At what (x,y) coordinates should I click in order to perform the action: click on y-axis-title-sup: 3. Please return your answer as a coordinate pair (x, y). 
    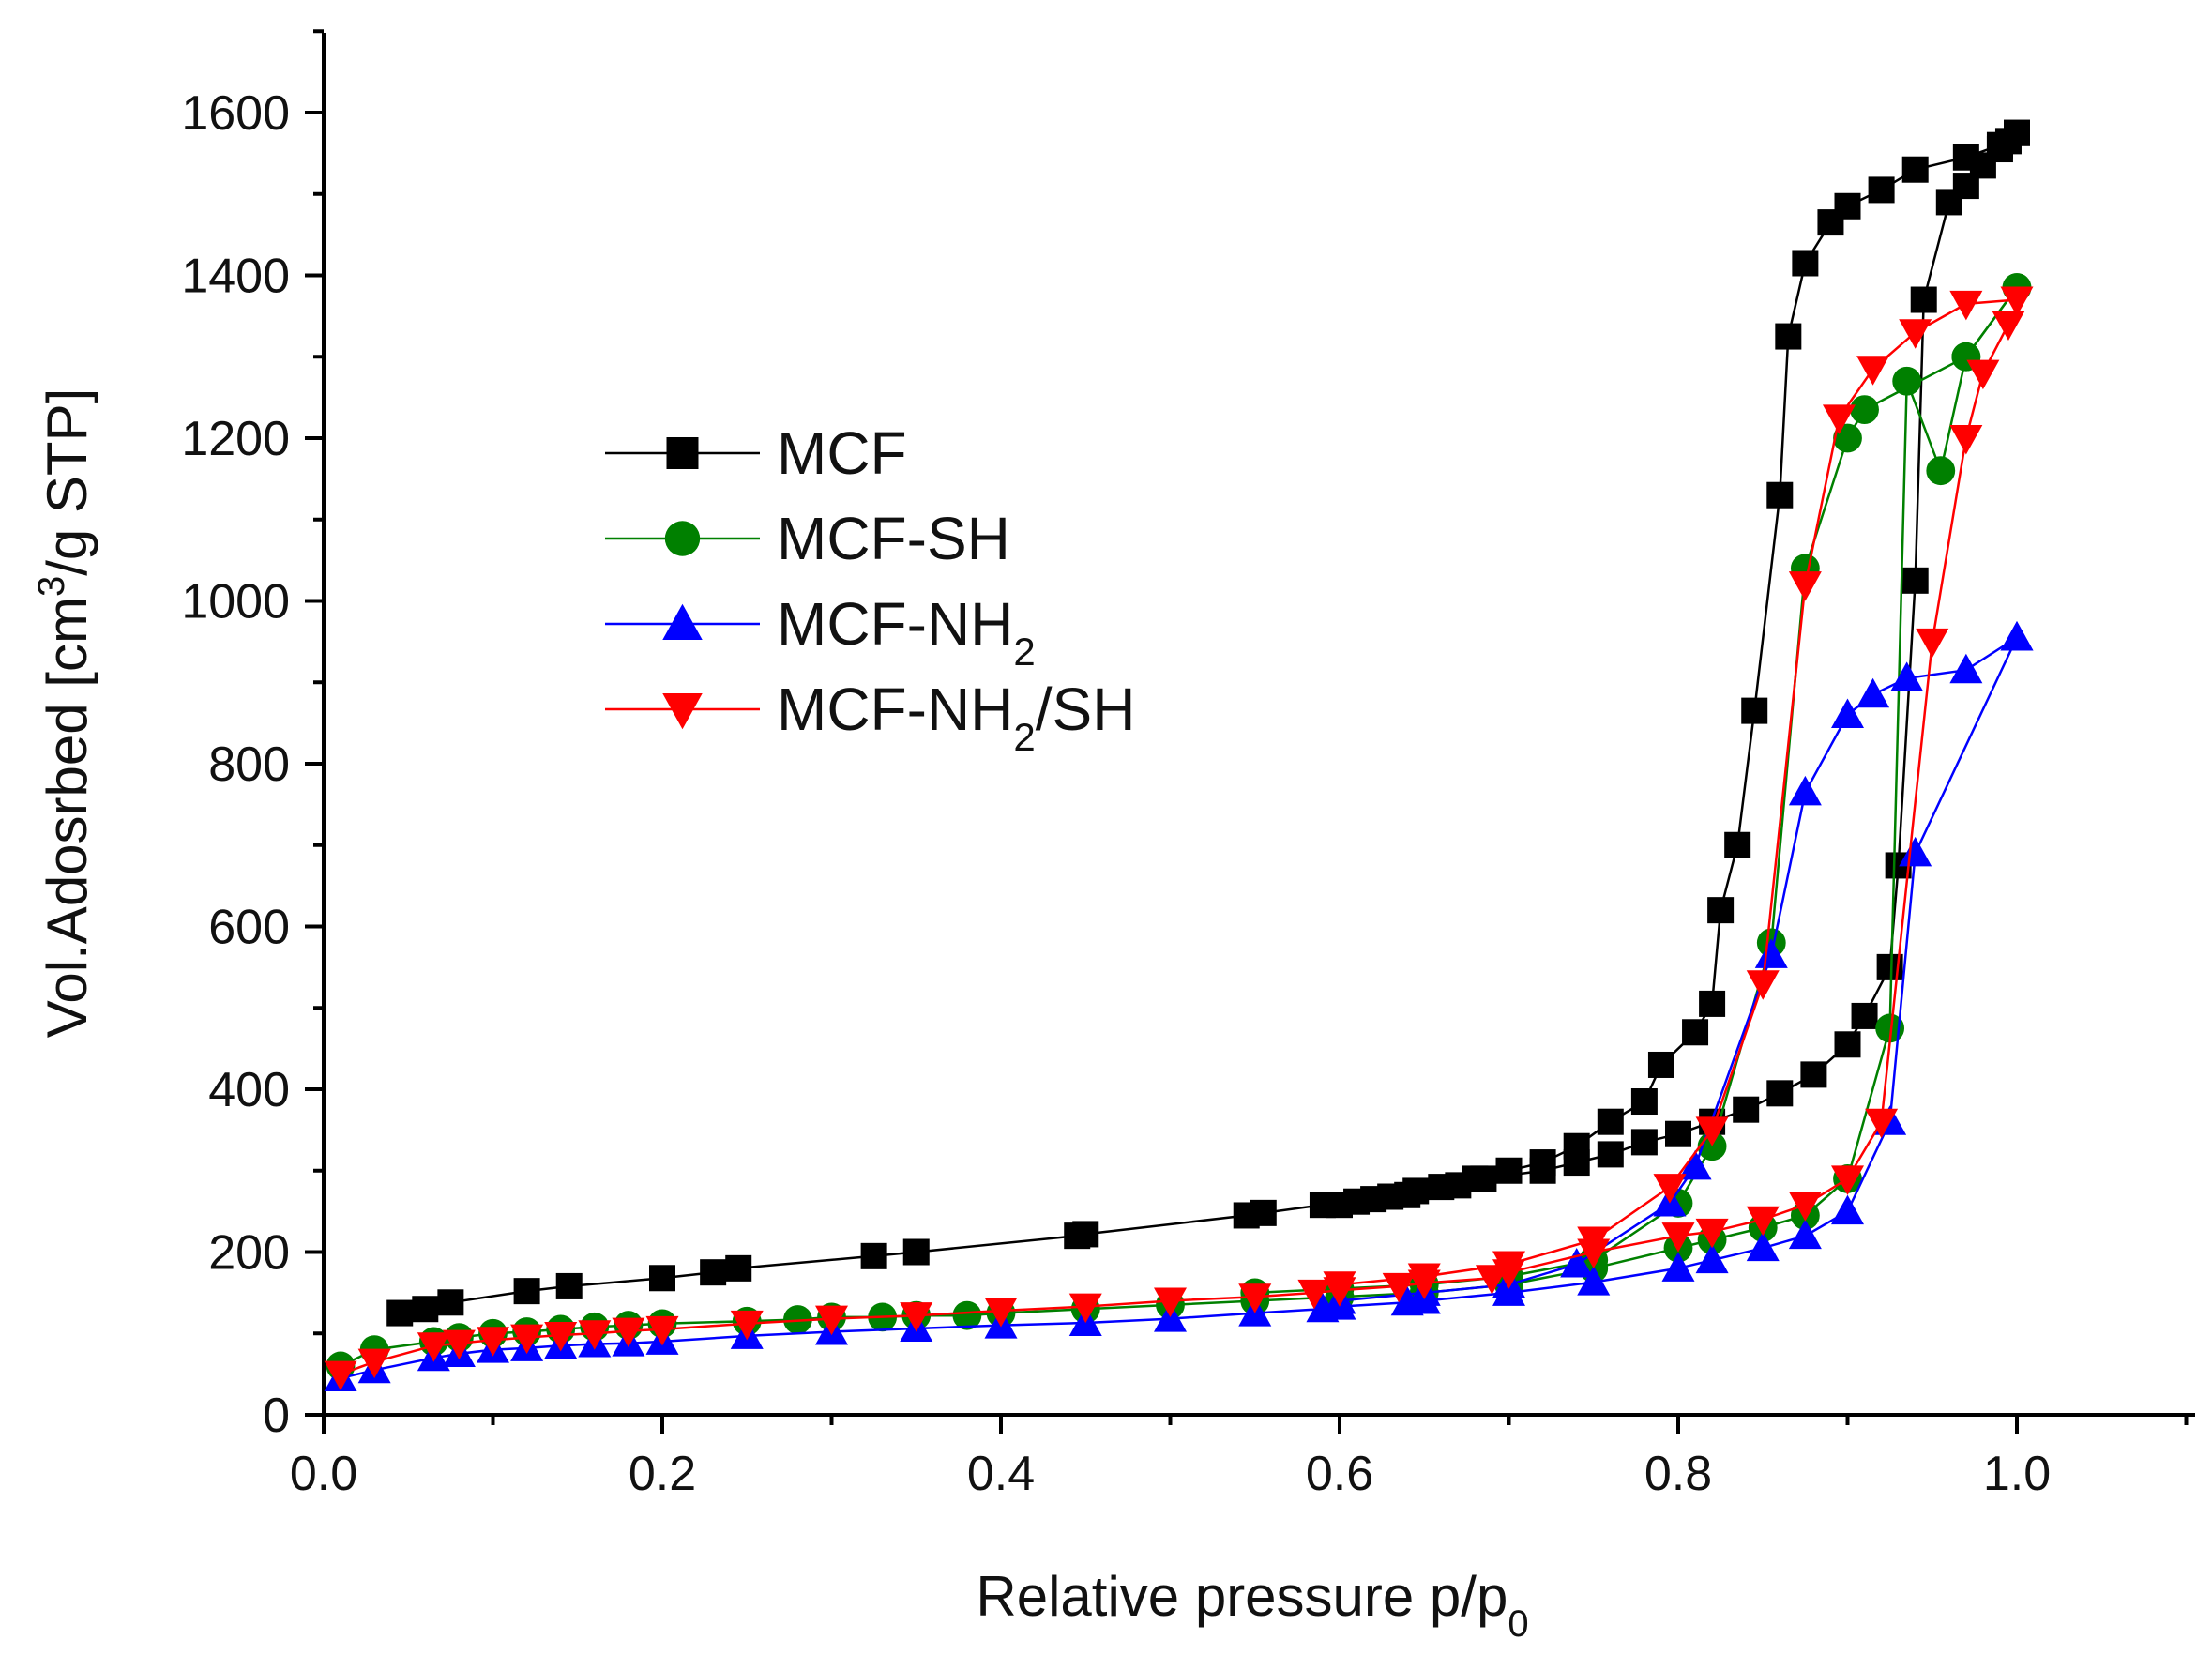
    Looking at the image, I should click on (51, 586).